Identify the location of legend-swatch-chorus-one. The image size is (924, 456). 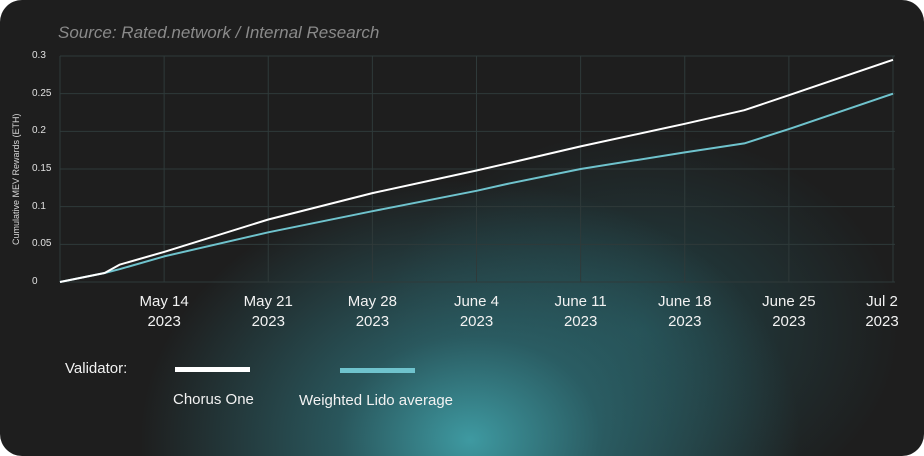
(212, 369).